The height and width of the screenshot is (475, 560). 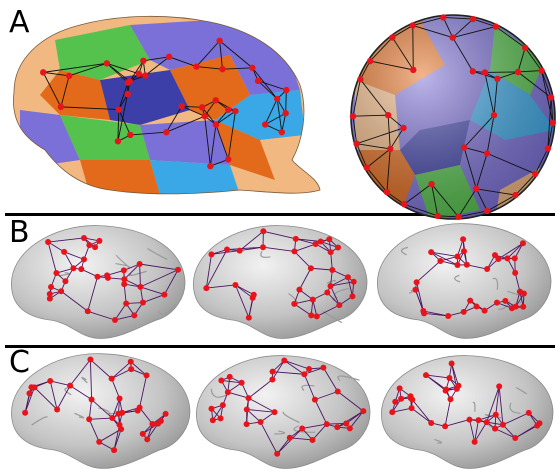 I want to click on panel-label-b: B, so click(x=19, y=232).